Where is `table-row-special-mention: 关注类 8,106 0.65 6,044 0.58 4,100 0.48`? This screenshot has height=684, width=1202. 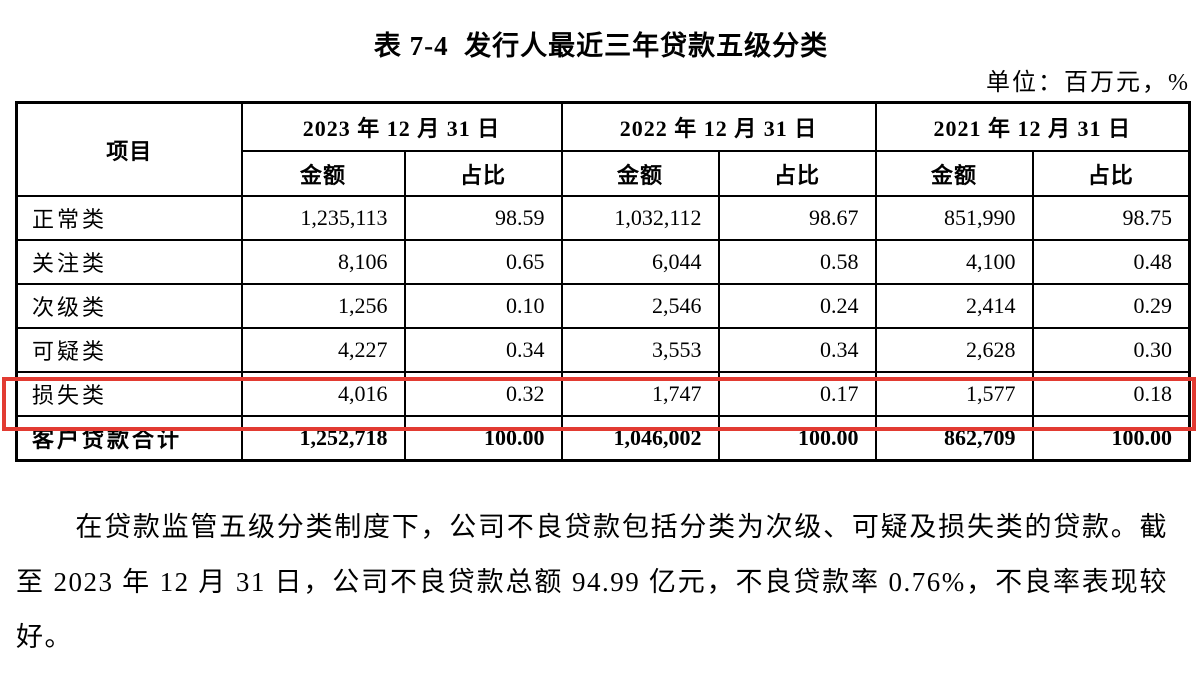 table-row-special-mention: 关注类 8,106 0.65 6,044 0.58 4,100 0.48 is located at coordinates (603, 262).